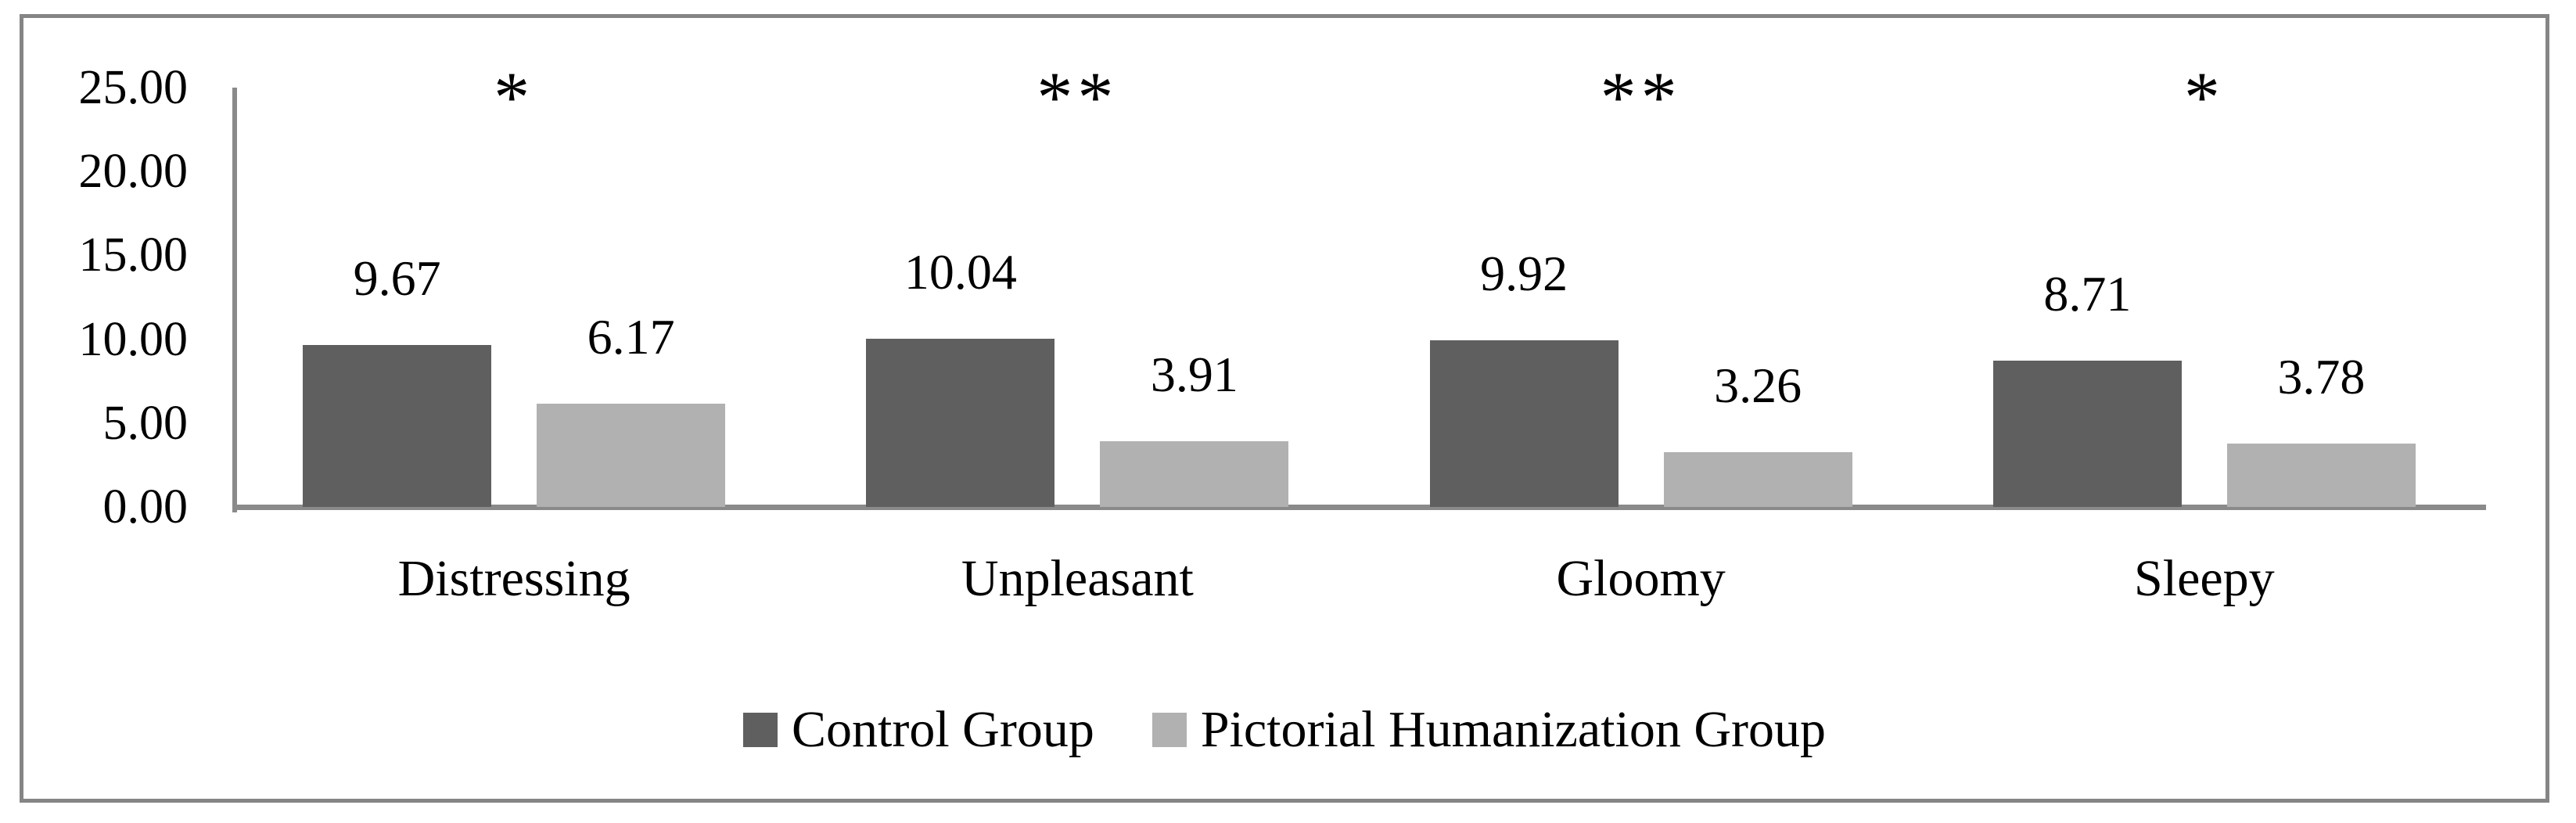 This screenshot has height=823, width=2576. Describe the element at coordinates (133, 339) in the screenshot. I see `y-tick-label-10-00: 10.00` at that location.